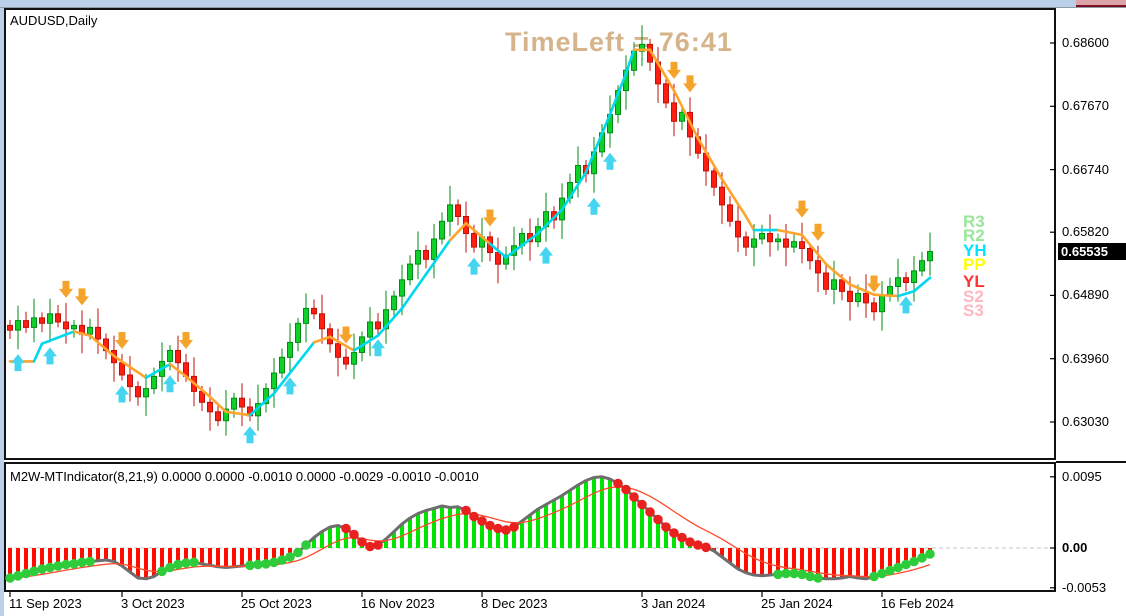 This screenshot has width=1126, height=616. Describe the element at coordinates (54, 20) in the screenshot. I see `symbol-period-label: AUDUSD,Daily` at that location.